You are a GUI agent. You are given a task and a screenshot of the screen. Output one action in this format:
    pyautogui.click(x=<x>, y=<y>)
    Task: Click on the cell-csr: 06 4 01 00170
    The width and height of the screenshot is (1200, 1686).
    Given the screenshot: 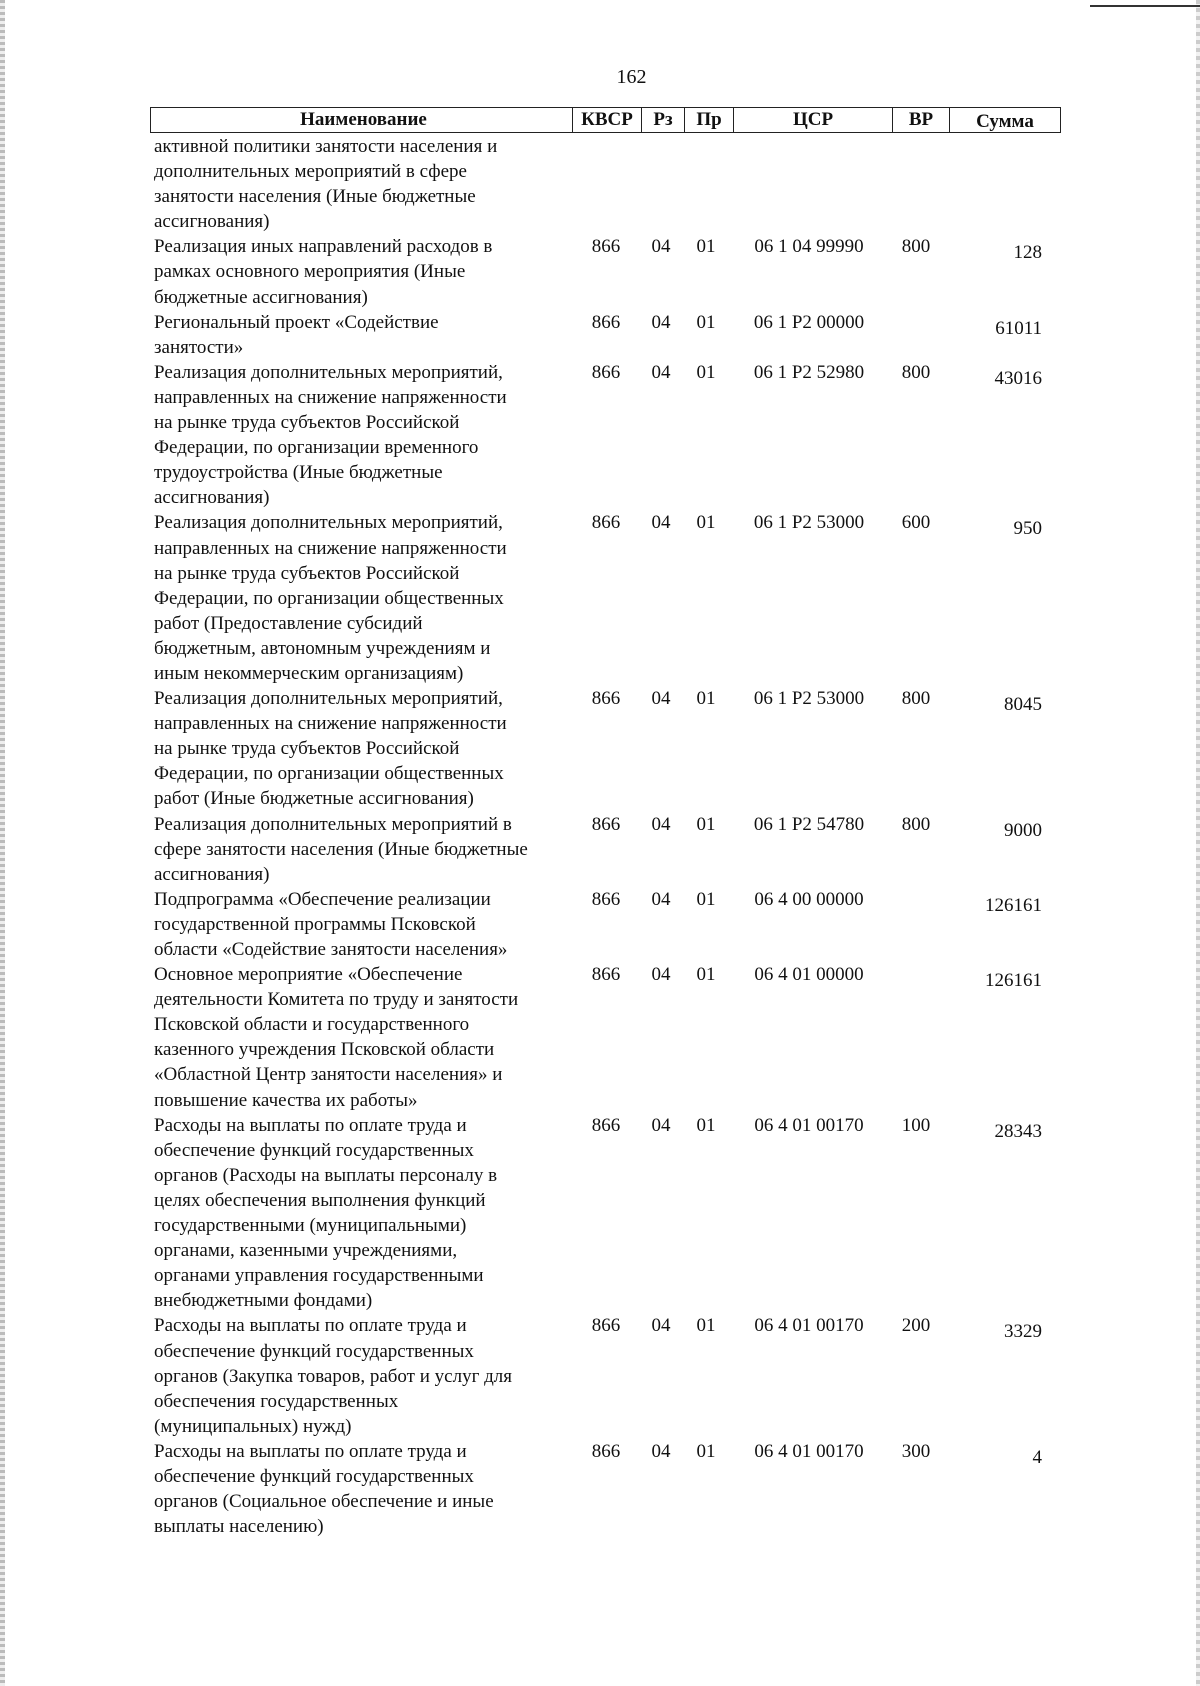 What is the action you would take?
    pyautogui.click(x=809, y=1125)
    